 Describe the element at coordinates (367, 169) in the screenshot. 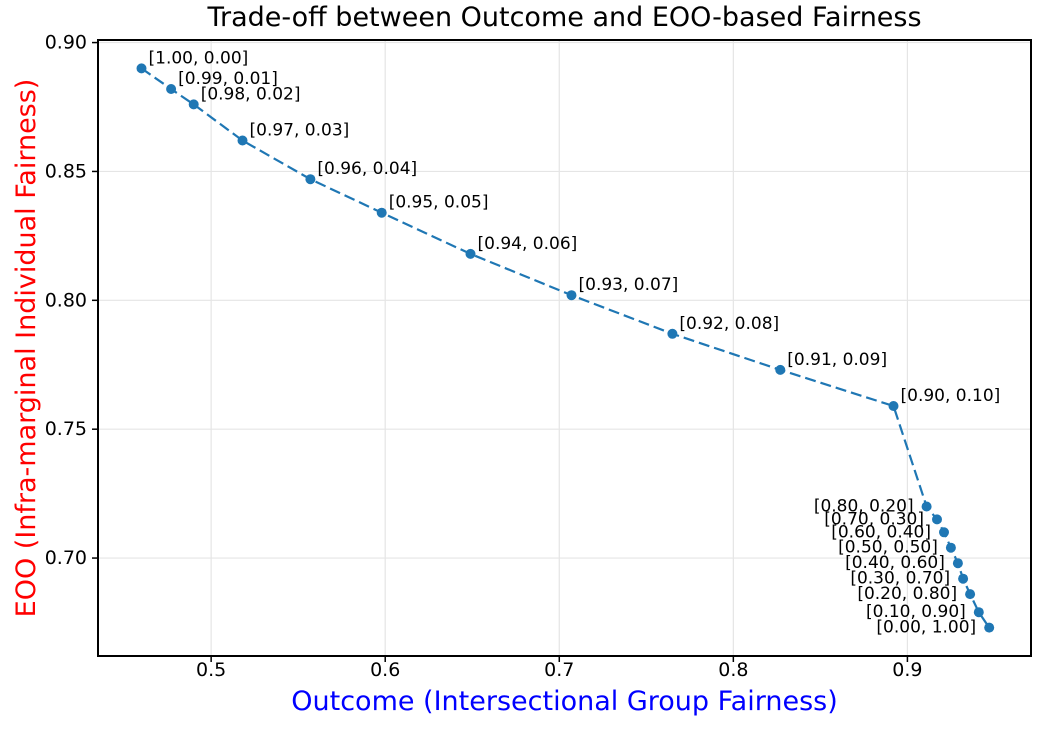

I see `point-weight-label: [0.96, 0.04]` at that location.